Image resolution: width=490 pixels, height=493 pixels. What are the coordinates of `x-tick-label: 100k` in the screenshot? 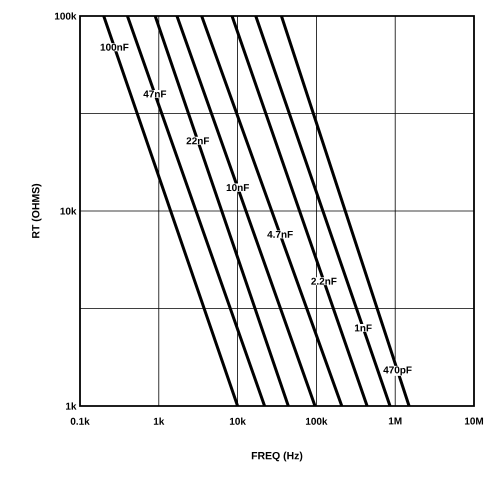 It's located at (317, 421).